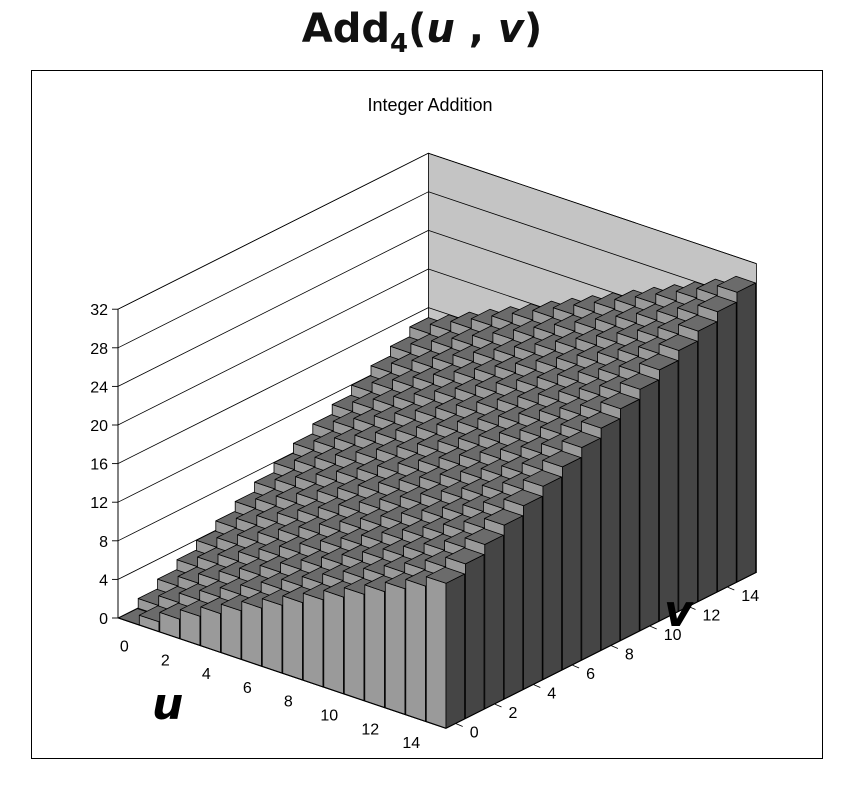 The image size is (844, 793). I want to click on u-tick-label: 8, so click(288, 702).